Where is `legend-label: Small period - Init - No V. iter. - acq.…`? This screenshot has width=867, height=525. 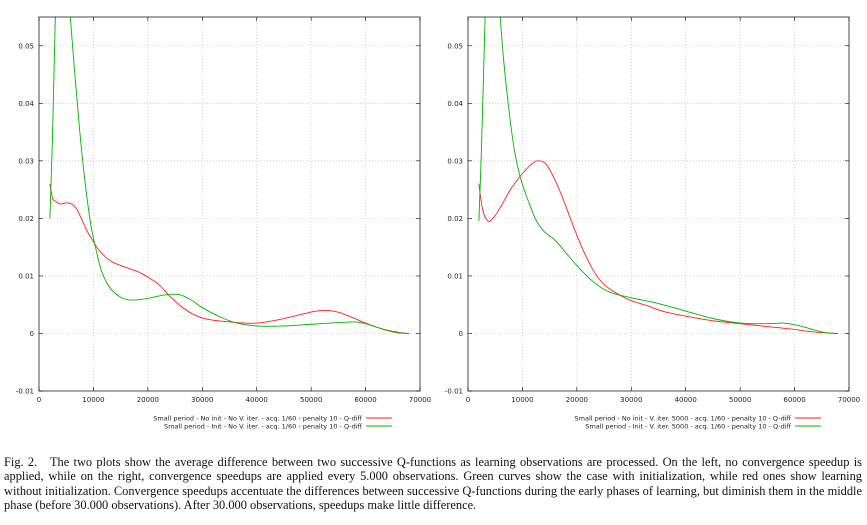
legend-label: Small period - Init - No V. iter. - acq.… is located at coordinates (263, 426).